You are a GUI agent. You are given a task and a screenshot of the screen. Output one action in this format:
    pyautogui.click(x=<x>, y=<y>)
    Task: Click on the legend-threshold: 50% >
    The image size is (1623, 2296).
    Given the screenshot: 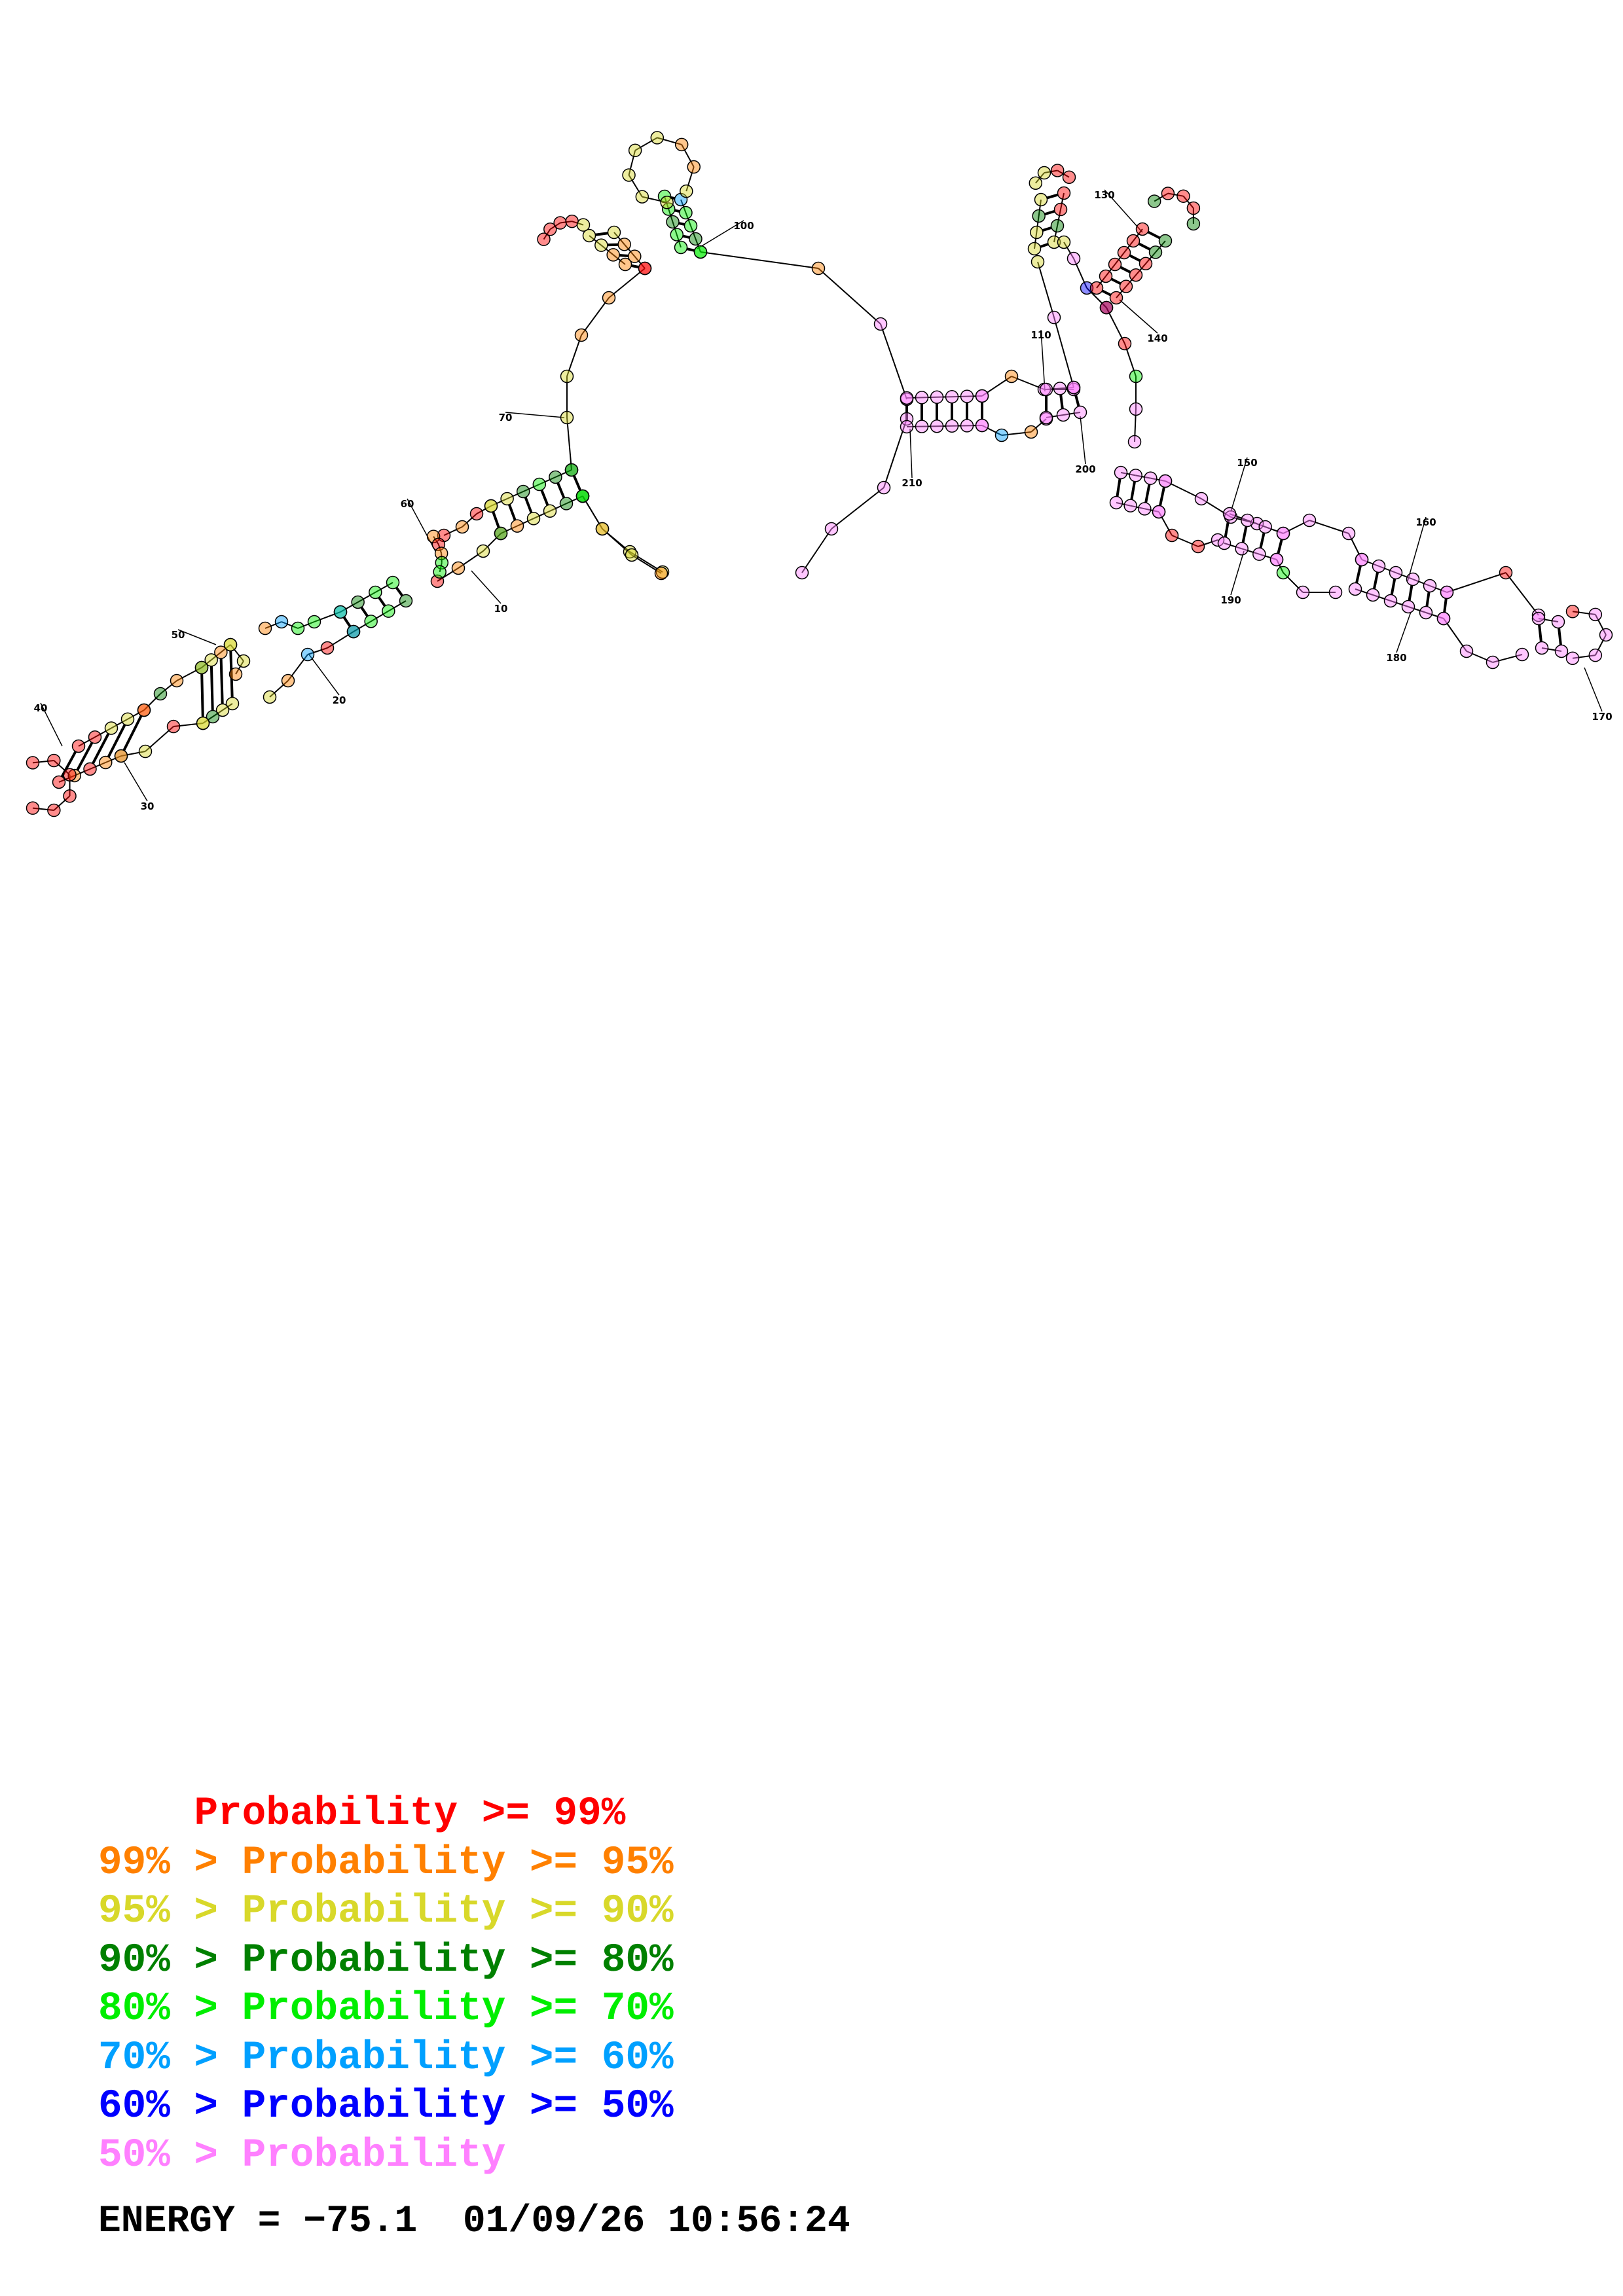 What is the action you would take?
    pyautogui.click(x=170, y=2155)
    